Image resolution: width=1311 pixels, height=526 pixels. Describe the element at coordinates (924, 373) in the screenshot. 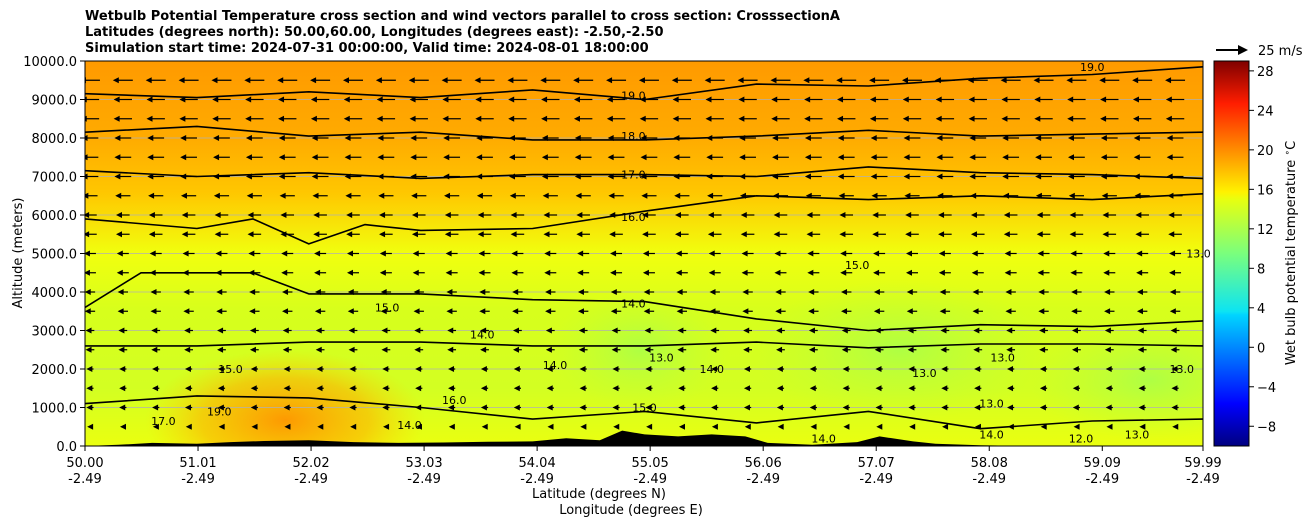

I see `contour-label-7: 13.0` at that location.